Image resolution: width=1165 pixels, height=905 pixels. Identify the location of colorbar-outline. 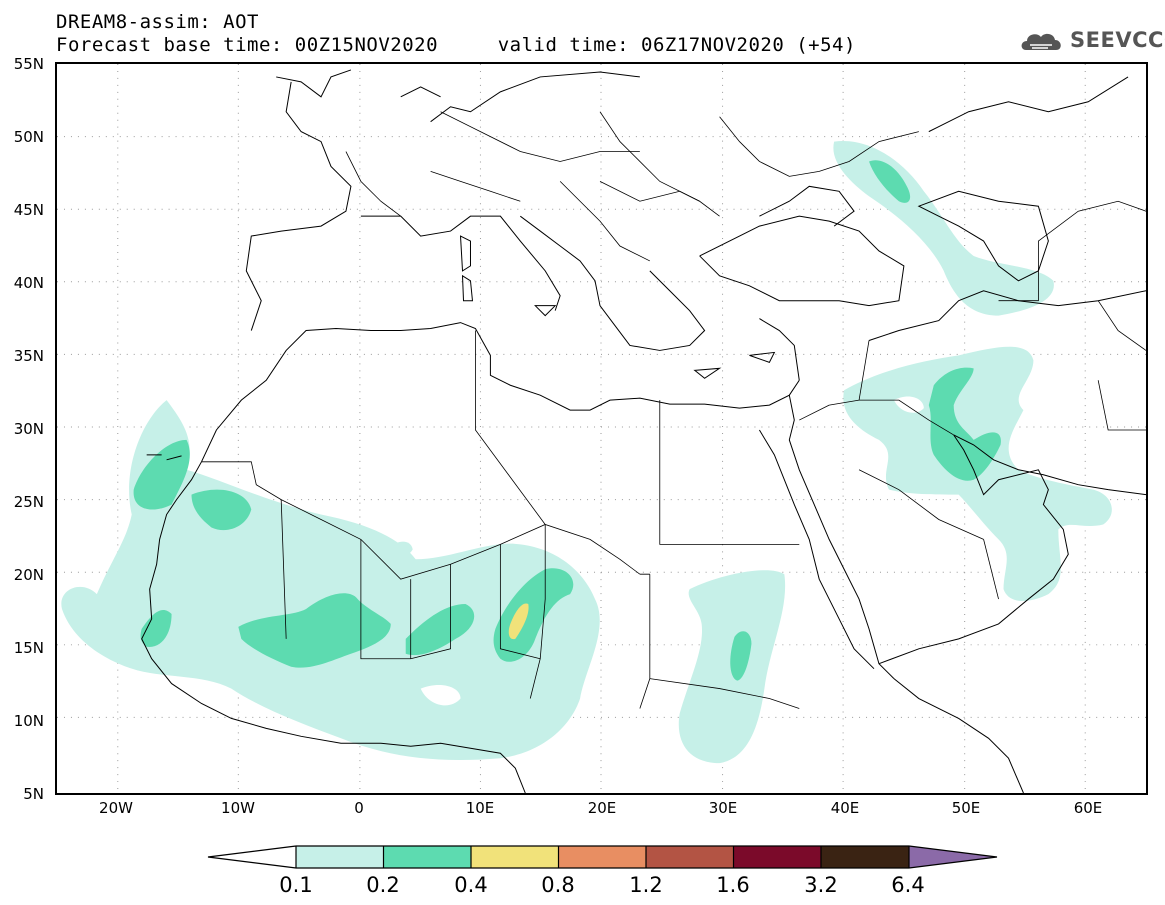
(602, 857).